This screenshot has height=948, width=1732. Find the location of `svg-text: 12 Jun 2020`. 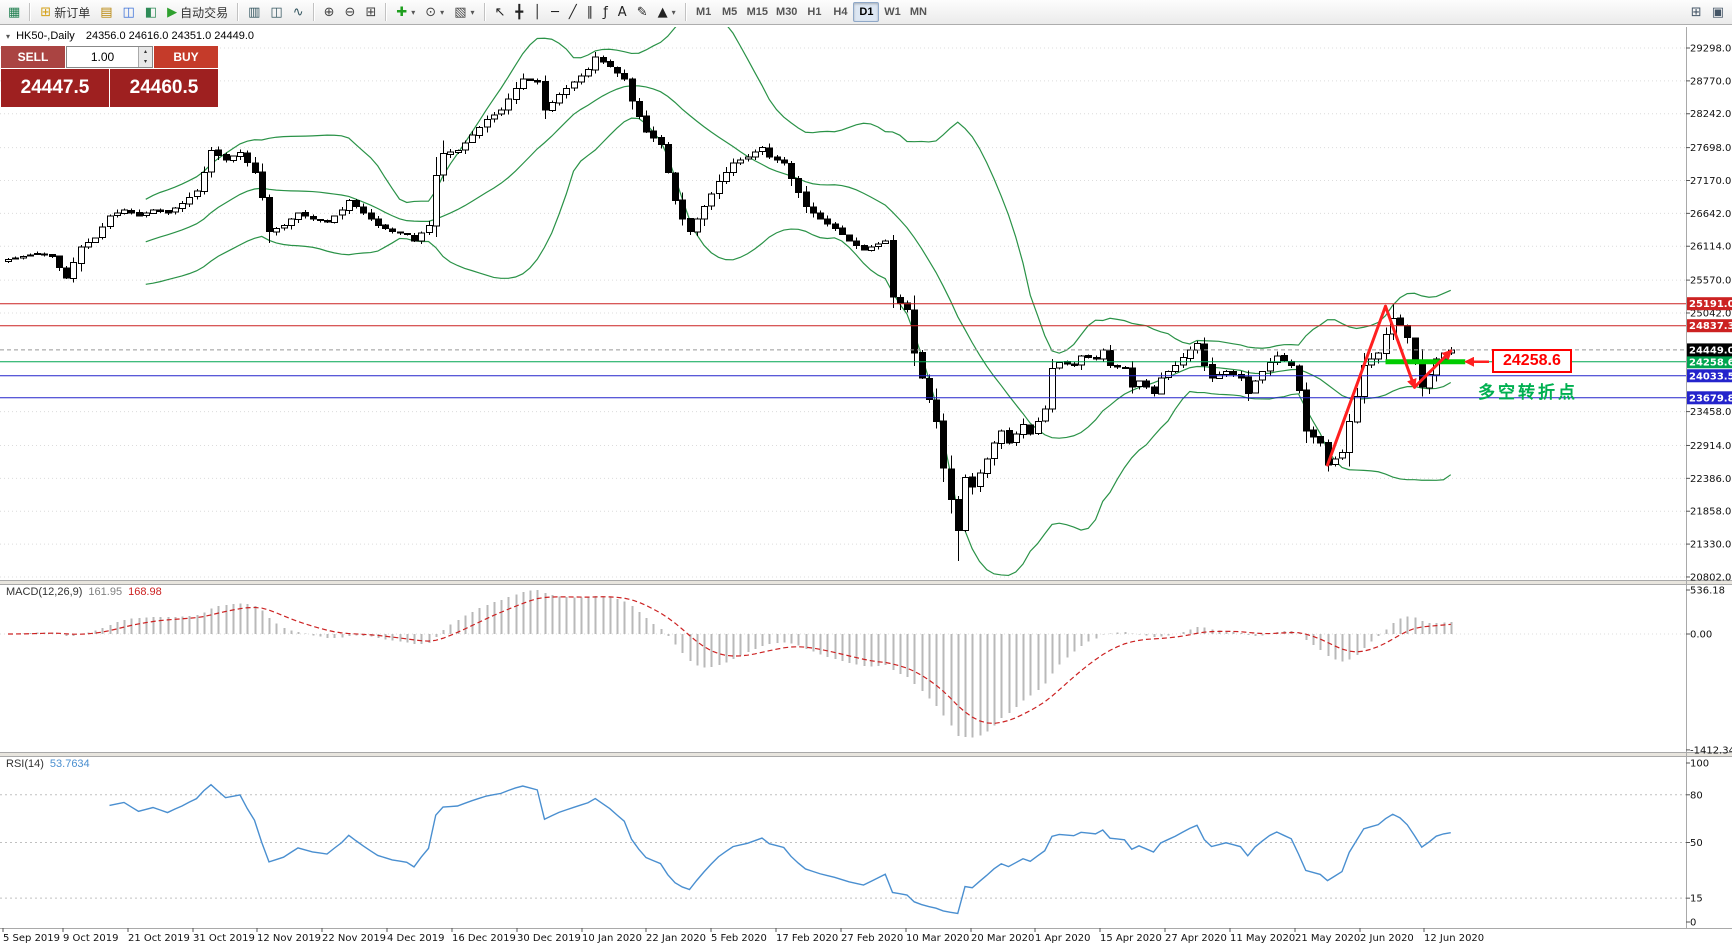

svg-text: 12 Jun 2020 is located at coordinates (1454, 938).